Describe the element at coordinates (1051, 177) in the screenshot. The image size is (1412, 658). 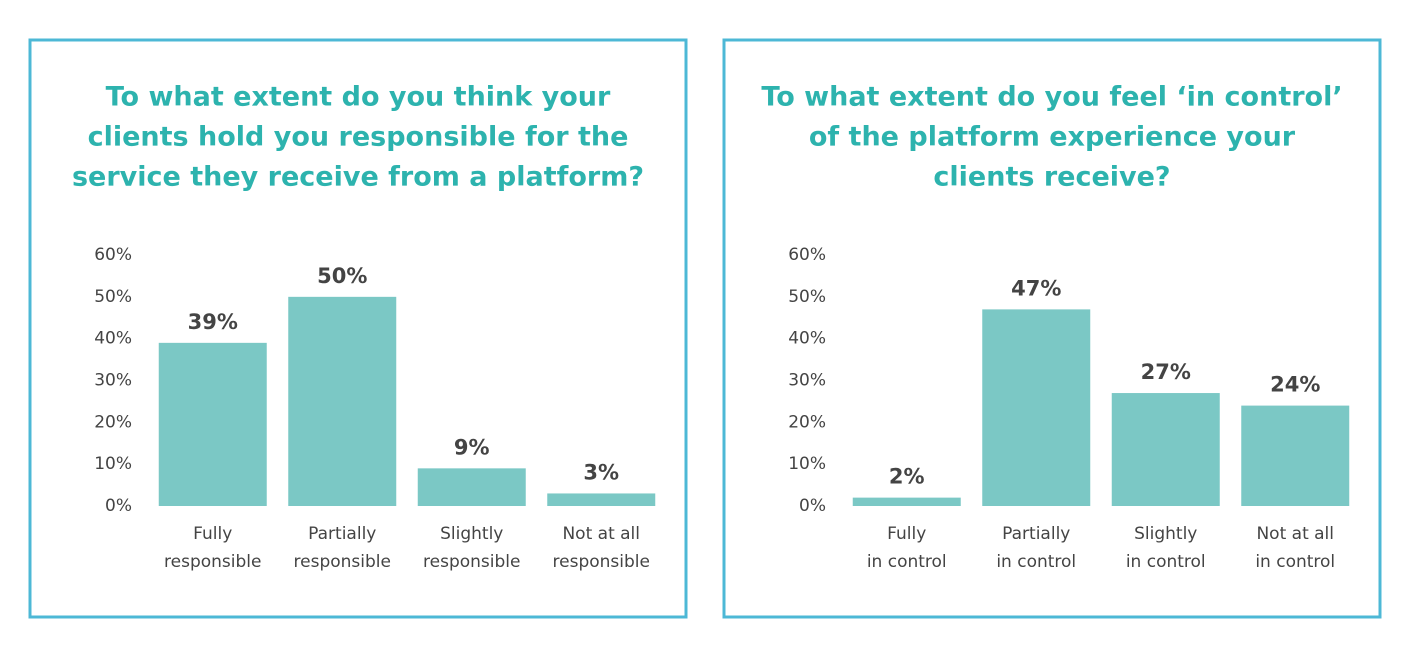
I see `chart-title: clients receive?` at that location.